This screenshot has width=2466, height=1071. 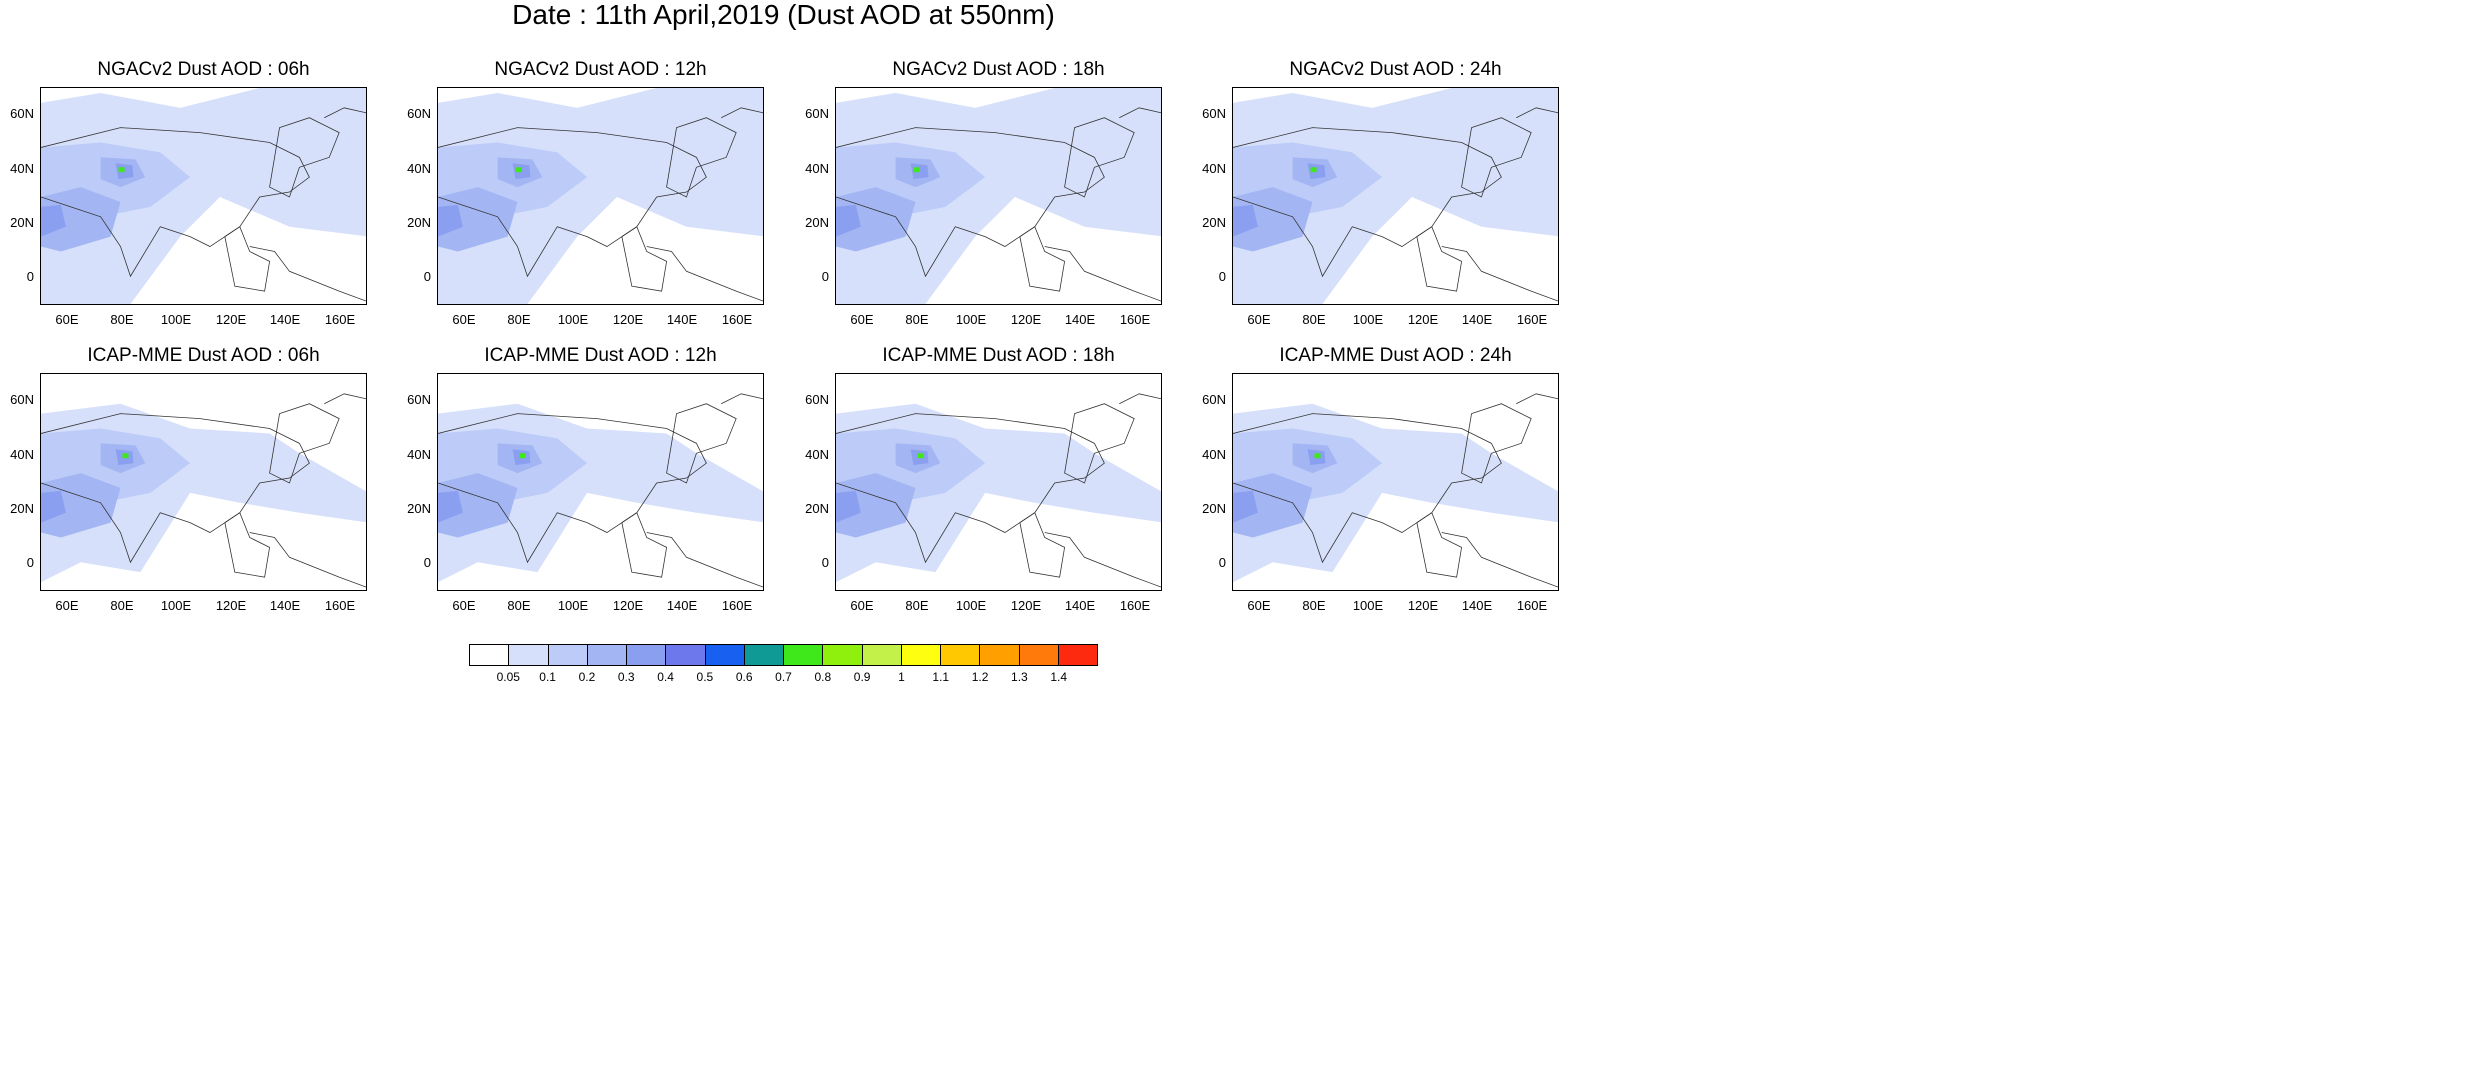 What do you see at coordinates (600, 355) in the screenshot?
I see `panel-title: ICAP-MME Dust AOD : 12h` at bounding box center [600, 355].